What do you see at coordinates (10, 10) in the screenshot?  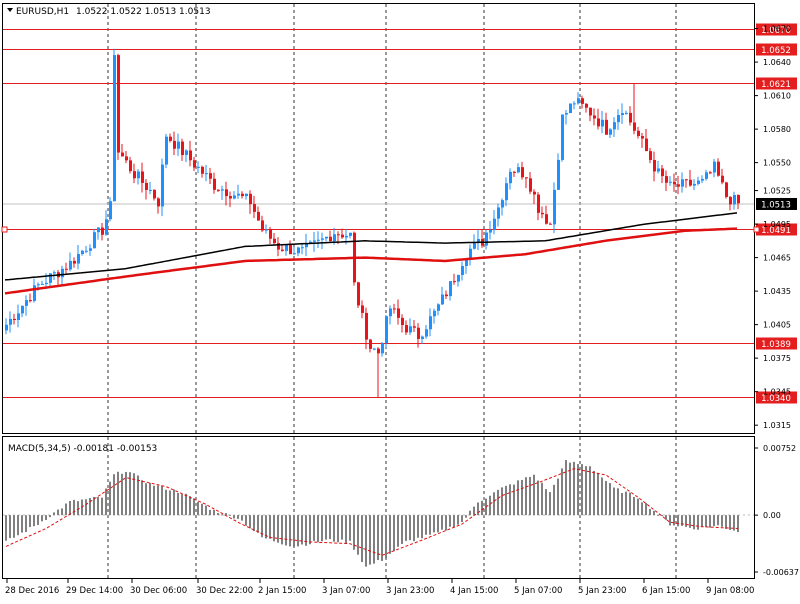 I see `dropdown-triangle-icon` at bounding box center [10, 10].